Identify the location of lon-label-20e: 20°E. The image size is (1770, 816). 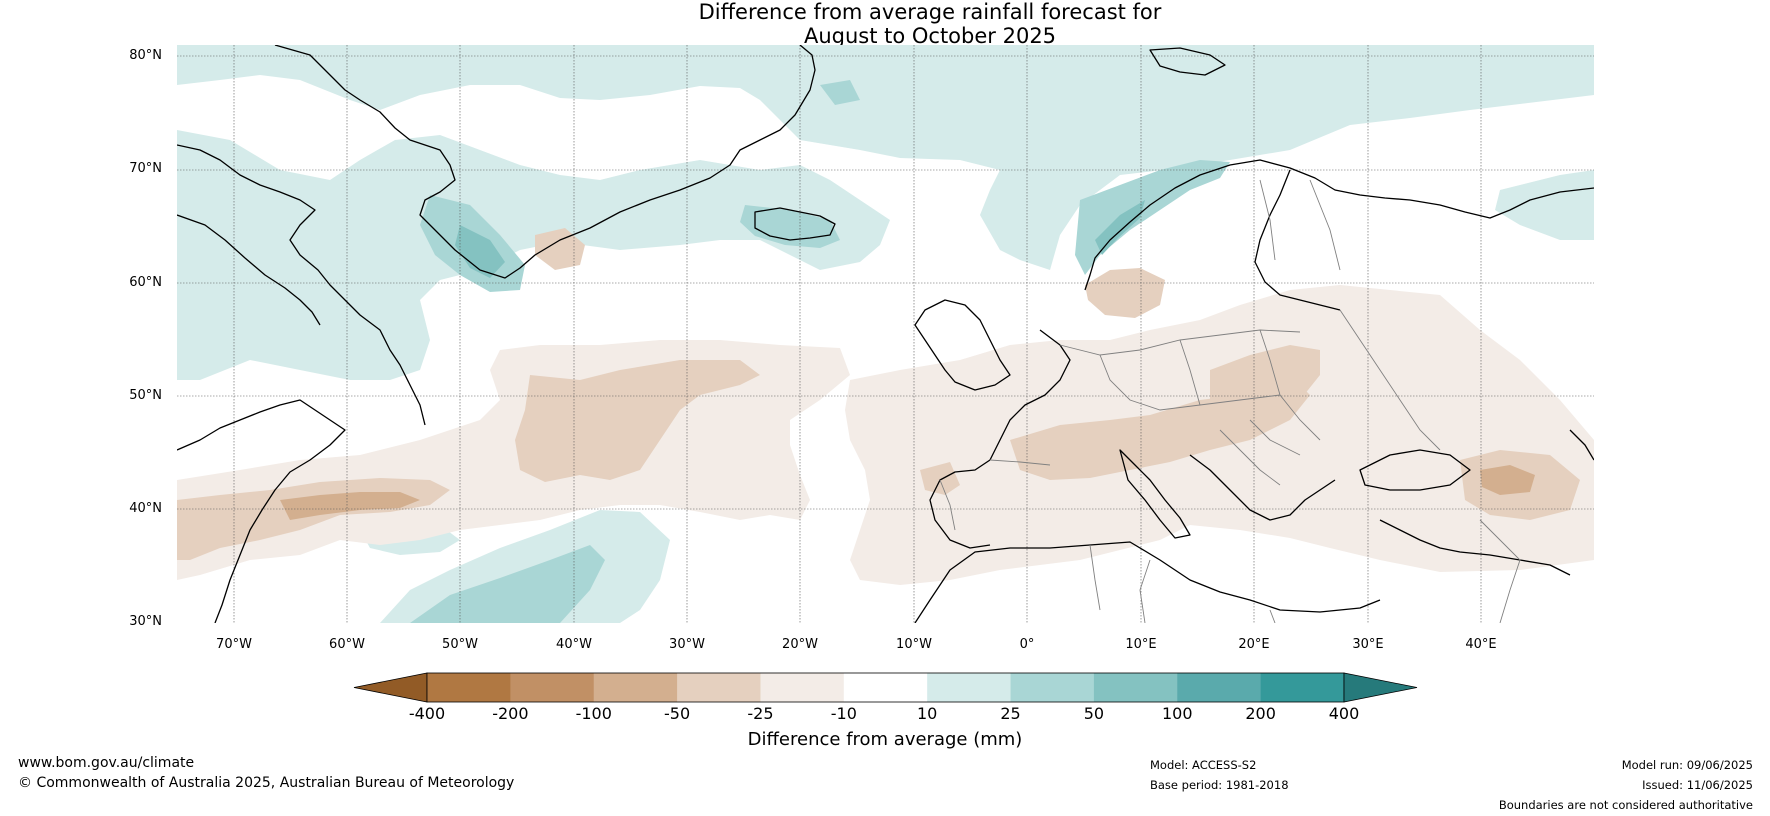
(1254, 644).